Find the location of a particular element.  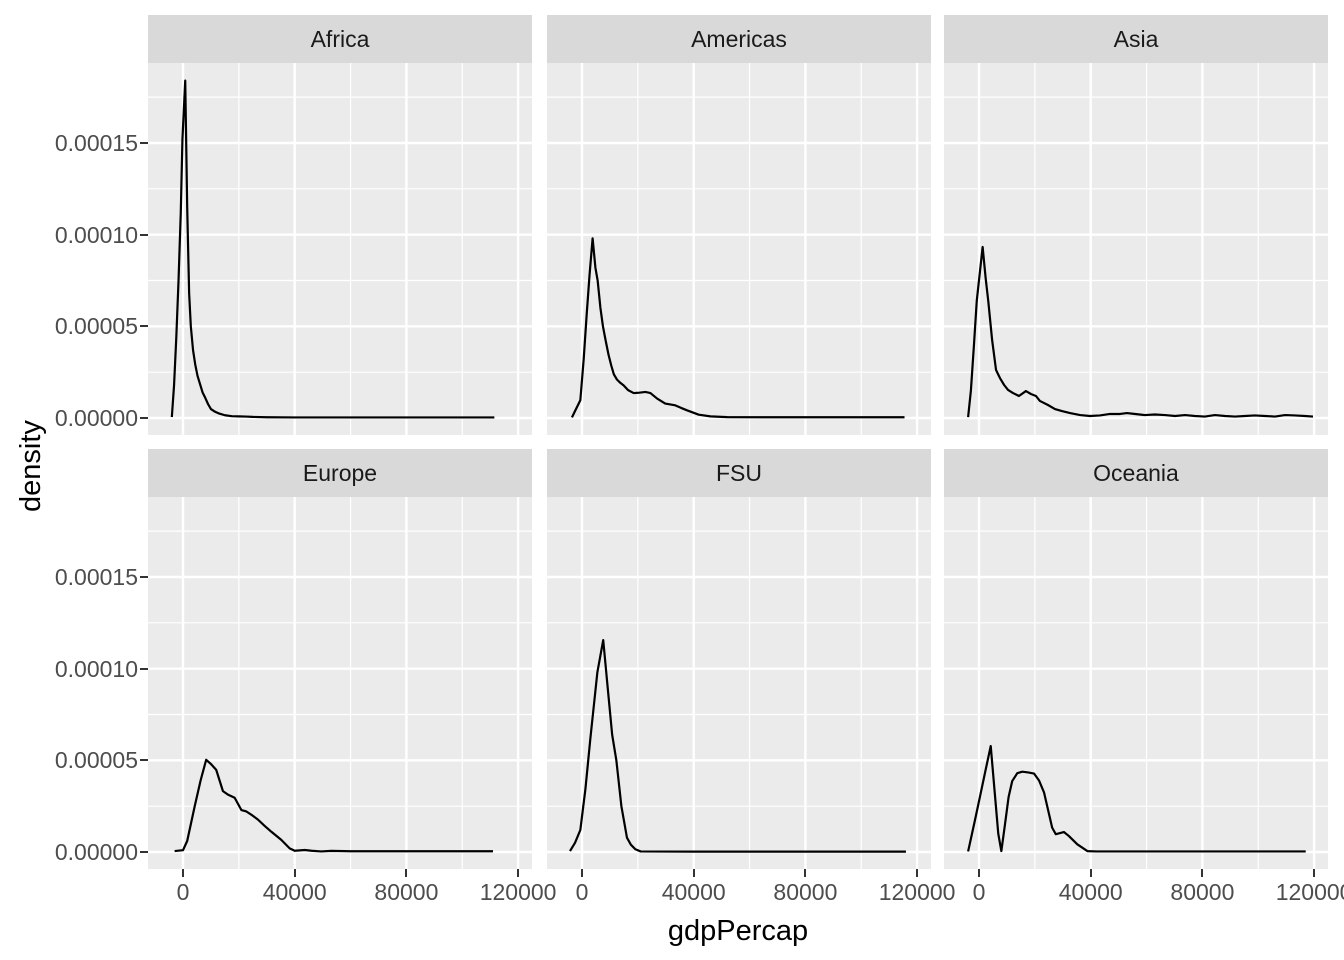

facet-label-asia: Asia is located at coordinates (1136, 39).